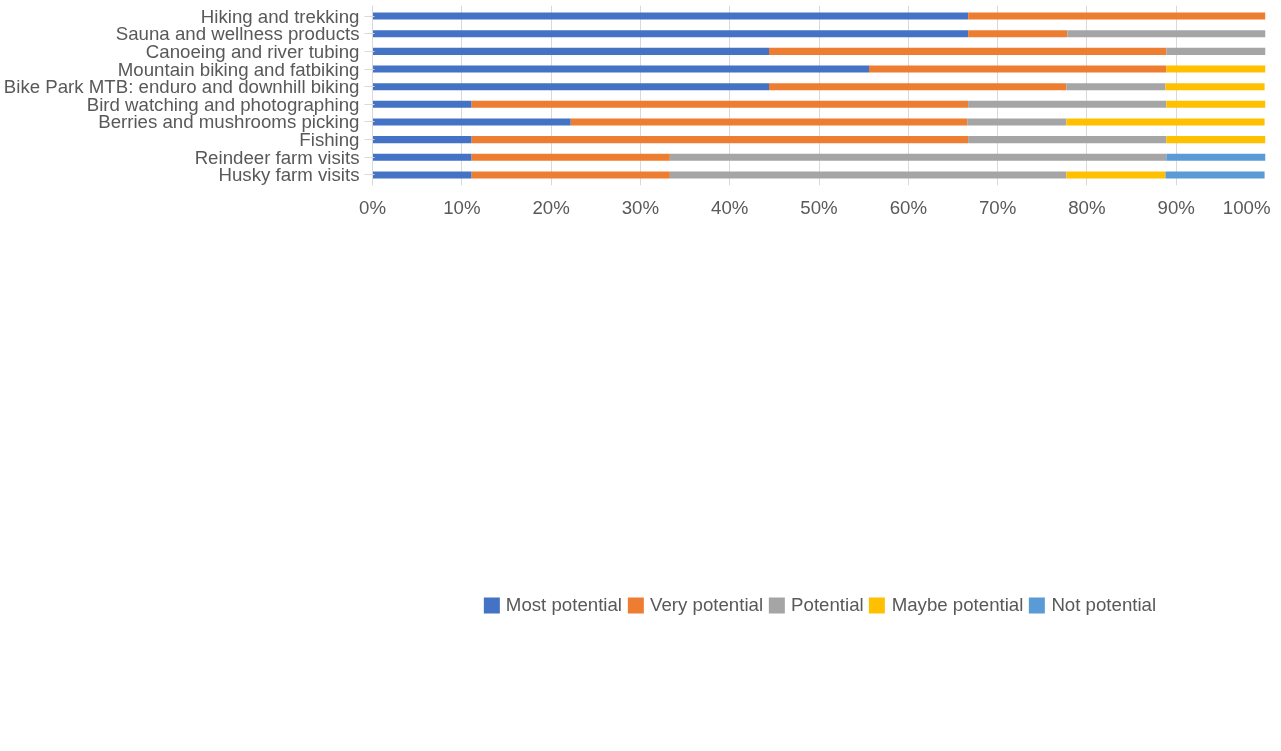 This screenshot has height=751, width=1281. Describe the element at coordinates (1246, 207) in the screenshot. I see `x-tick-label: 100%` at that location.